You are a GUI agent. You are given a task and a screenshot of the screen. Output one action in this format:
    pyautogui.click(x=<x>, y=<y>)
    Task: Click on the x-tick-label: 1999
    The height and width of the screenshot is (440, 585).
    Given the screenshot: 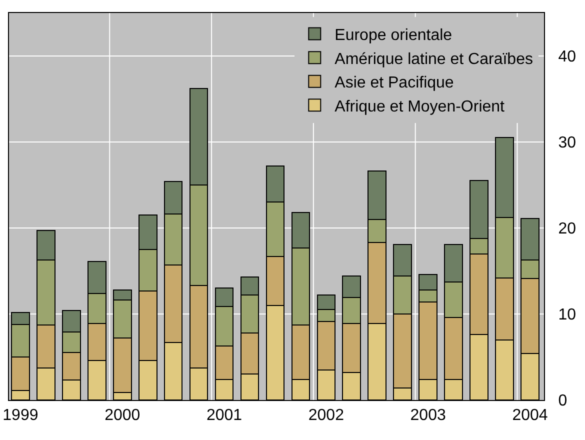 What is the action you would take?
    pyautogui.click(x=20, y=415)
    